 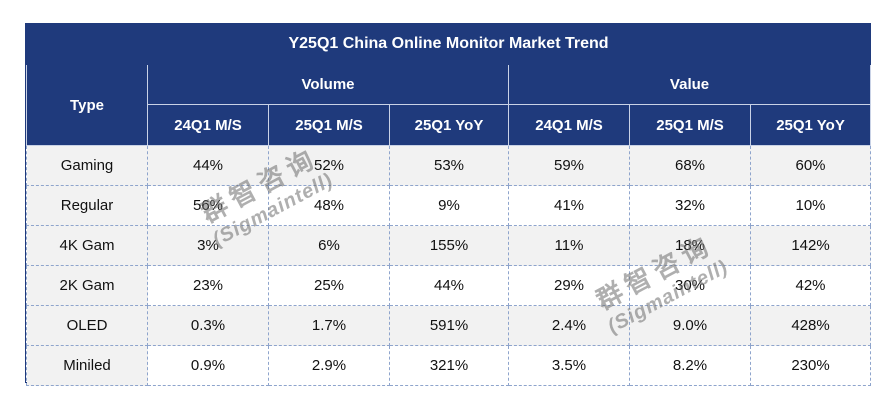 What do you see at coordinates (810, 285) in the screenshot?
I see `table-cell: 42%` at bounding box center [810, 285].